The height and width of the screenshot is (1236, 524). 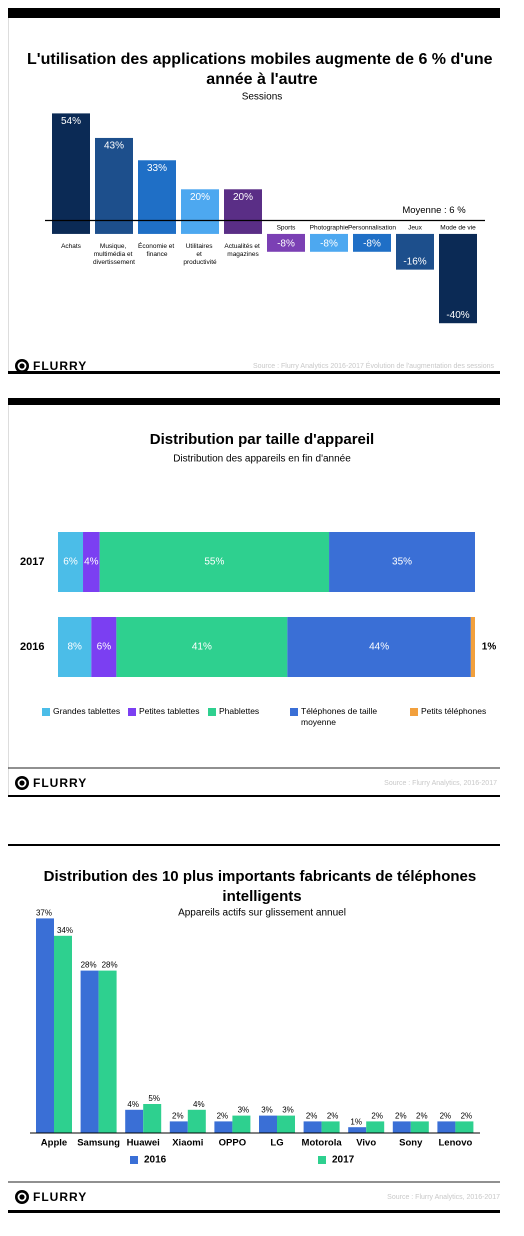 What do you see at coordinates (434, 210) in the screenshot?
I see `average-label: Moyenne : 6 %` at bounding box center [434, 210].